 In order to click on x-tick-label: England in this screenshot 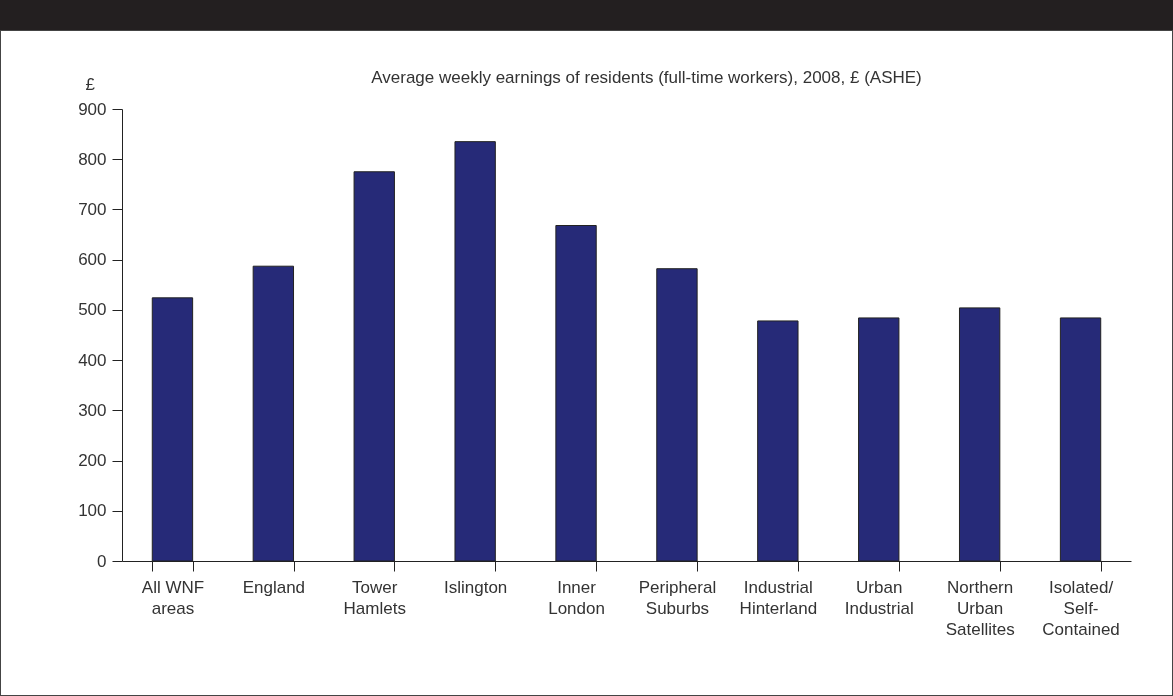, I will do `click(274, 587)`.